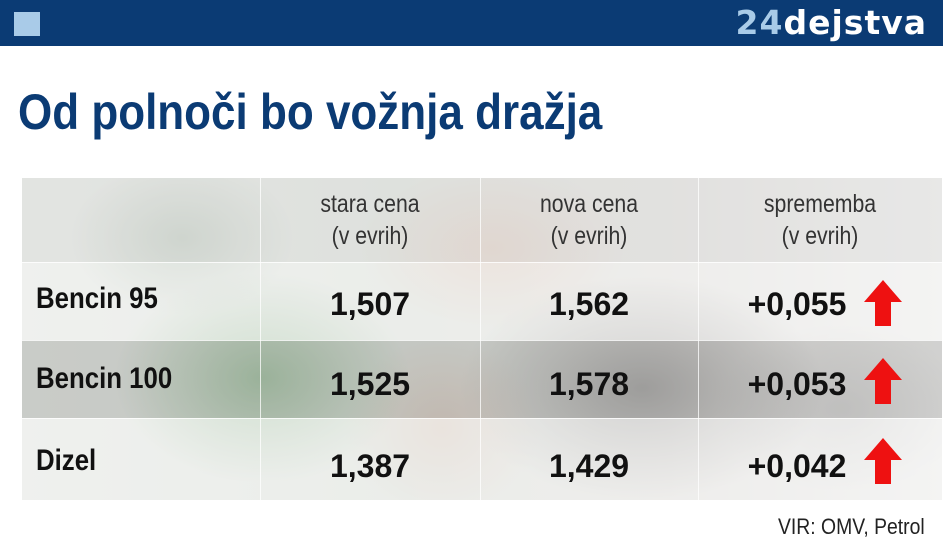 The image size is (943, 560). What do you see at coordinates (589, 220) in the screenshot?
I see `column-header-new-price: nova cena (v evrih)` at bounding box center [589, 220].